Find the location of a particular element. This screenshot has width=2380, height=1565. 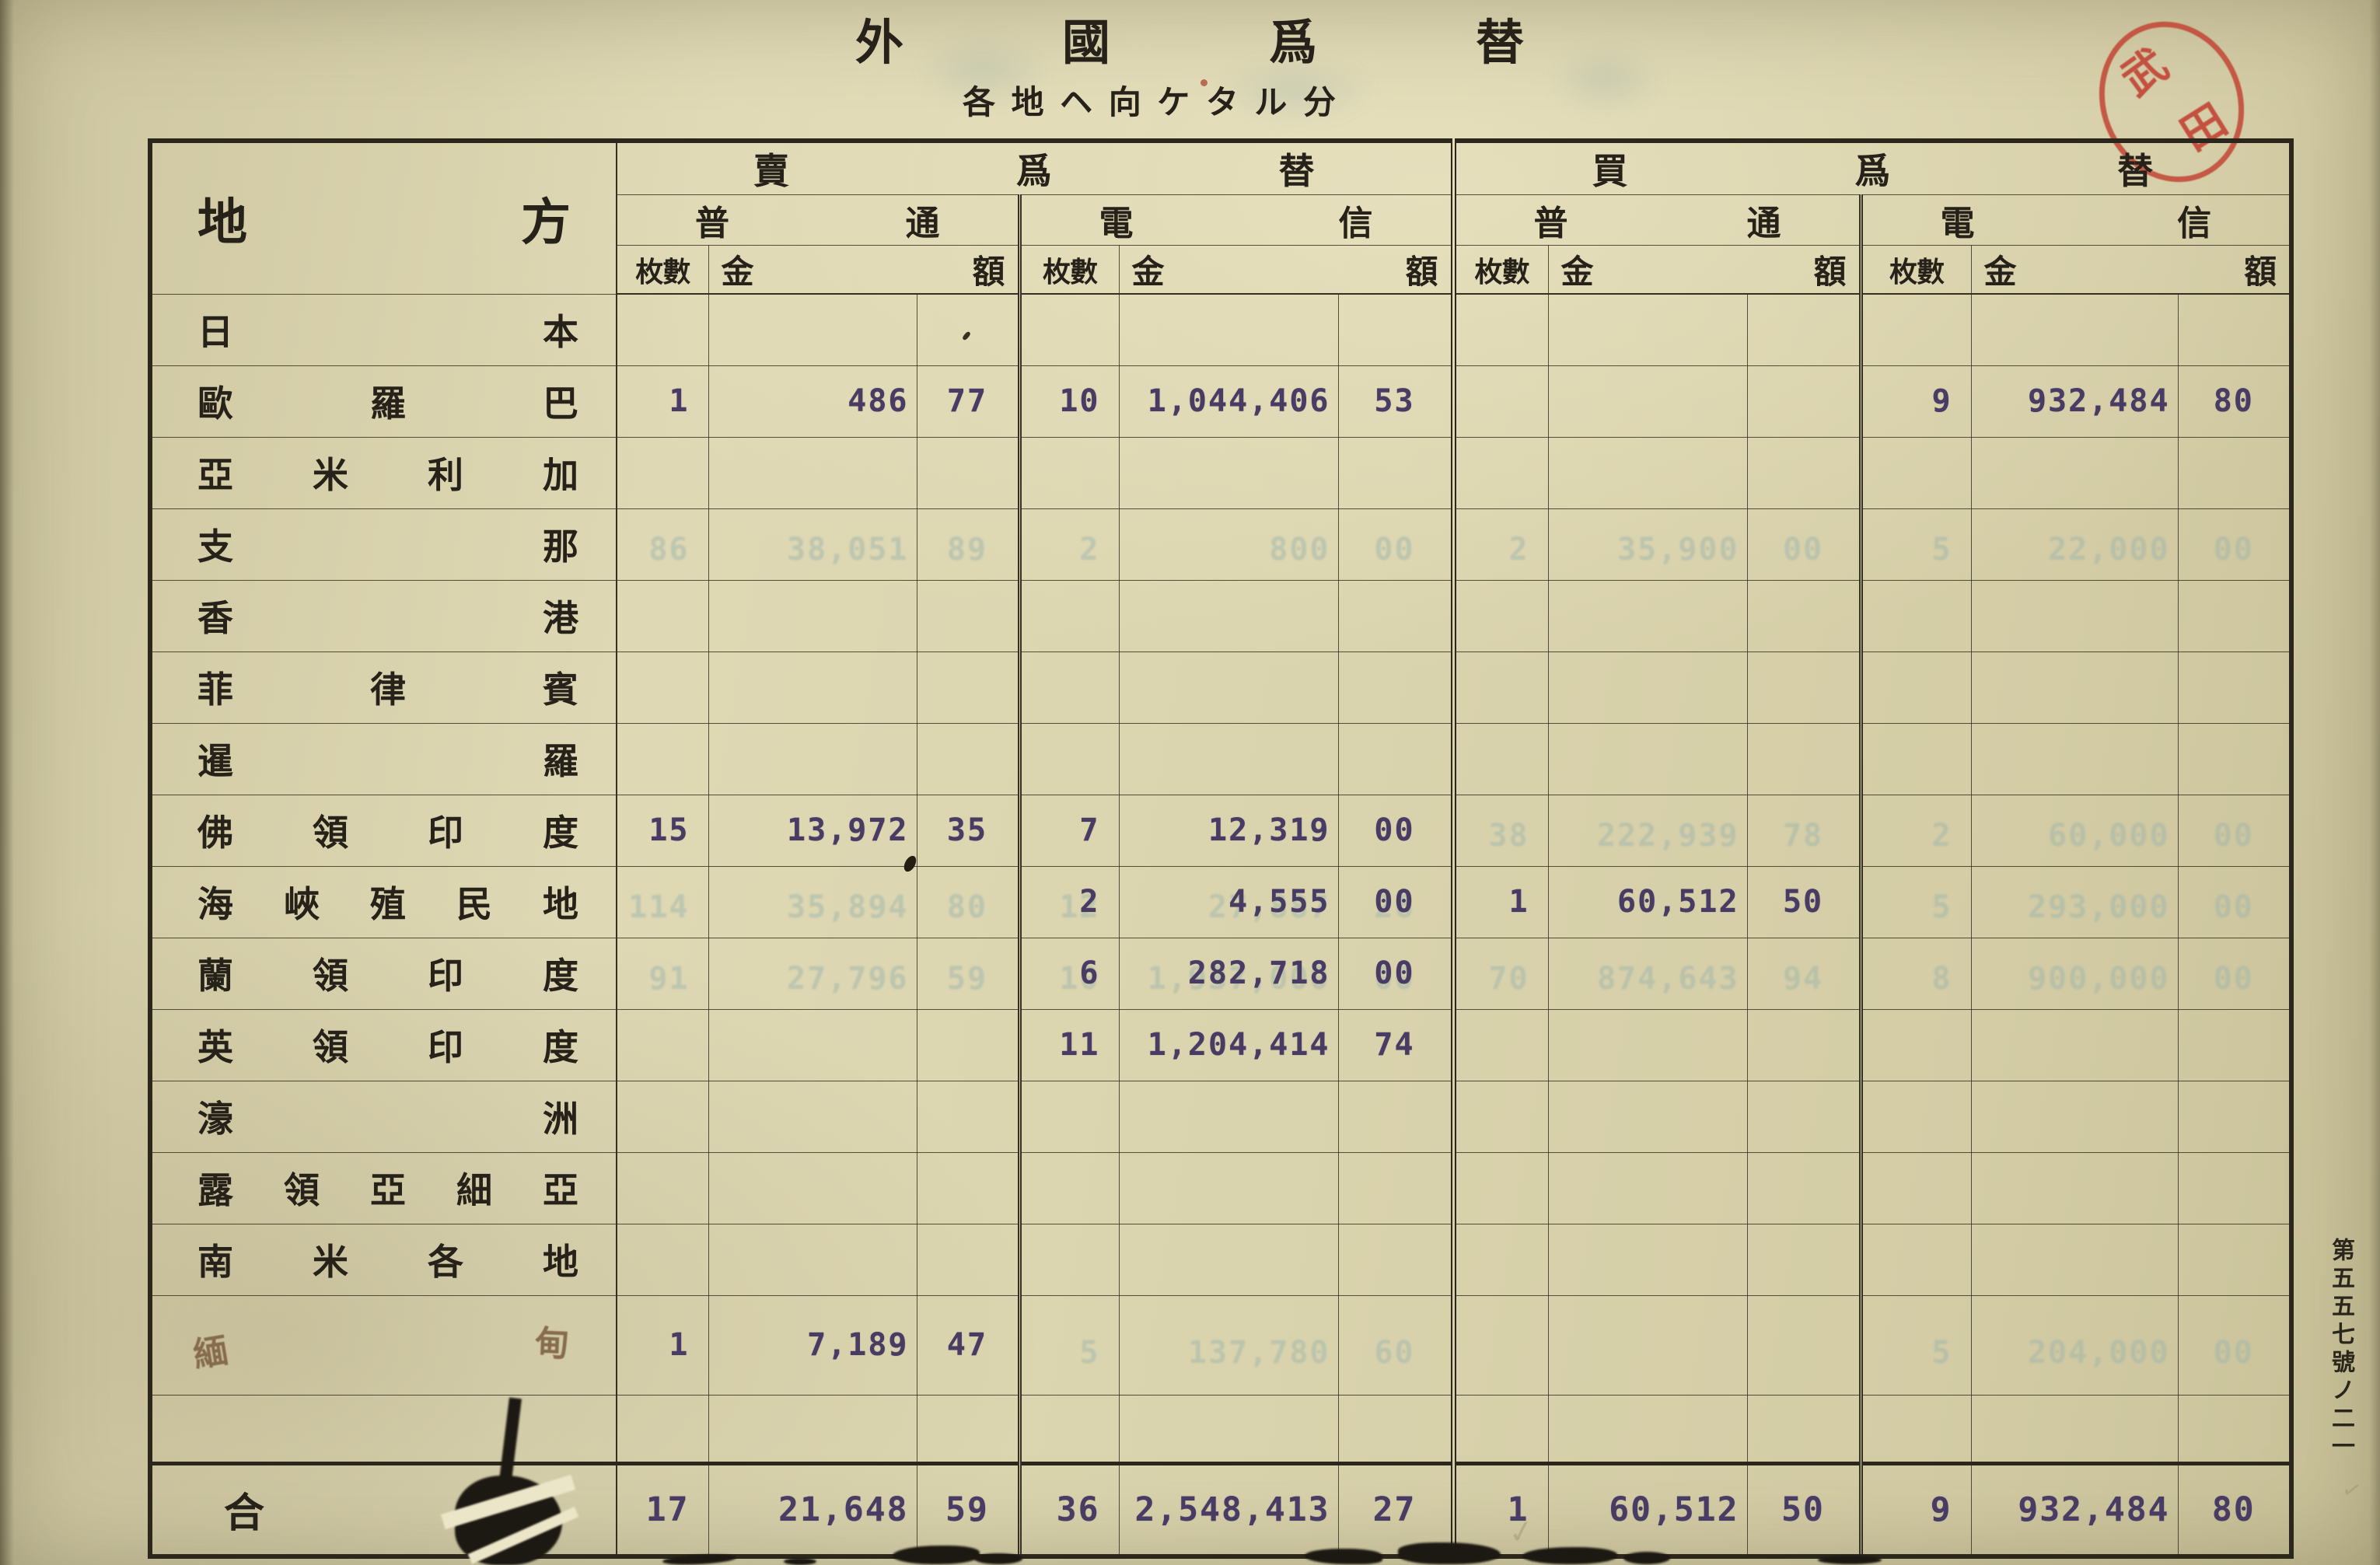

data-cell: 13,972 is located at coordinates (813, 830).